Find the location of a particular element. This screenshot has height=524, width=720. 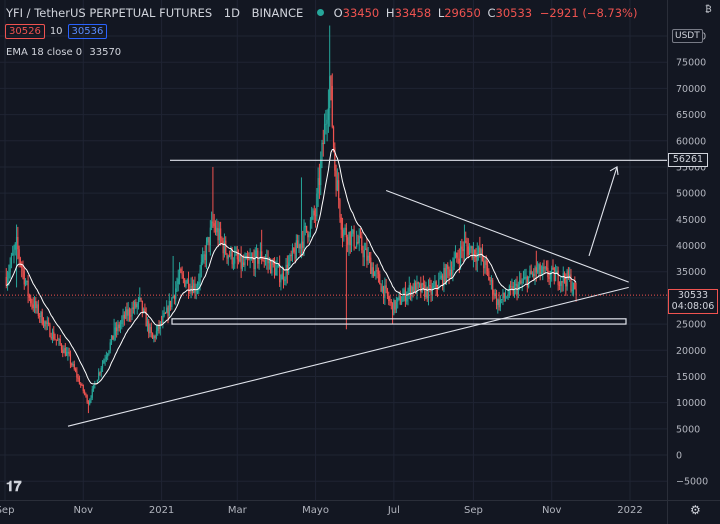

quantity-field: 10 is located at coordinates (56, 31).